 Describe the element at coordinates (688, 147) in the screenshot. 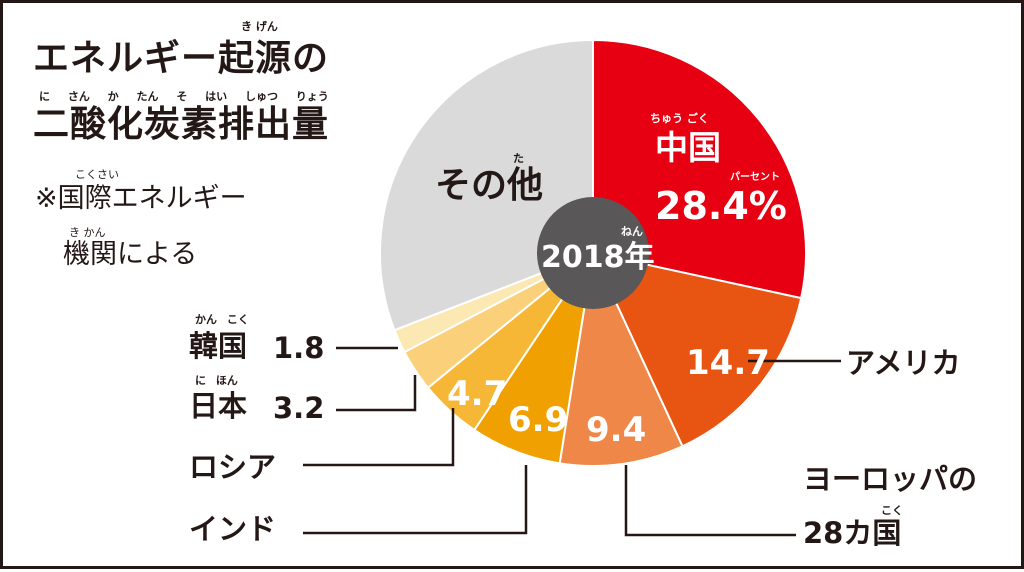

I see `china-label: 中国` at that location.